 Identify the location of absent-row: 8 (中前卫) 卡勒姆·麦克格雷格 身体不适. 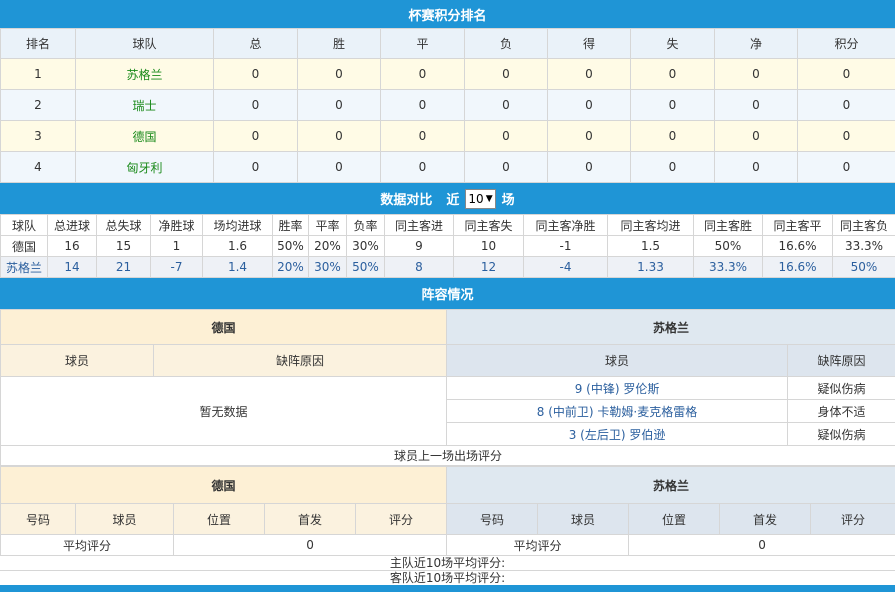
(448, 411).